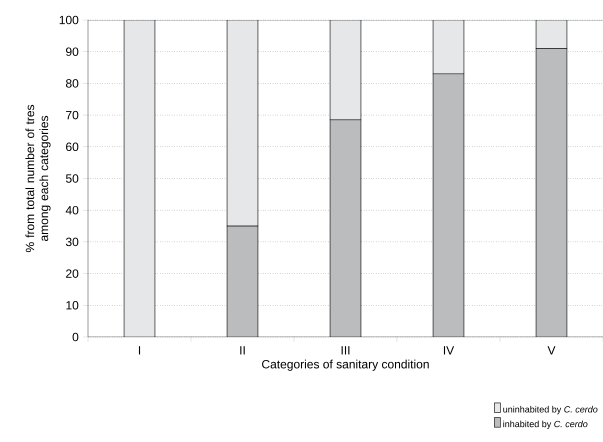 This screenshot has height=442, width=603. Describe the element at coordinates (72, 115) in the screenshot. I see `y-tick-label: 70` at that location.